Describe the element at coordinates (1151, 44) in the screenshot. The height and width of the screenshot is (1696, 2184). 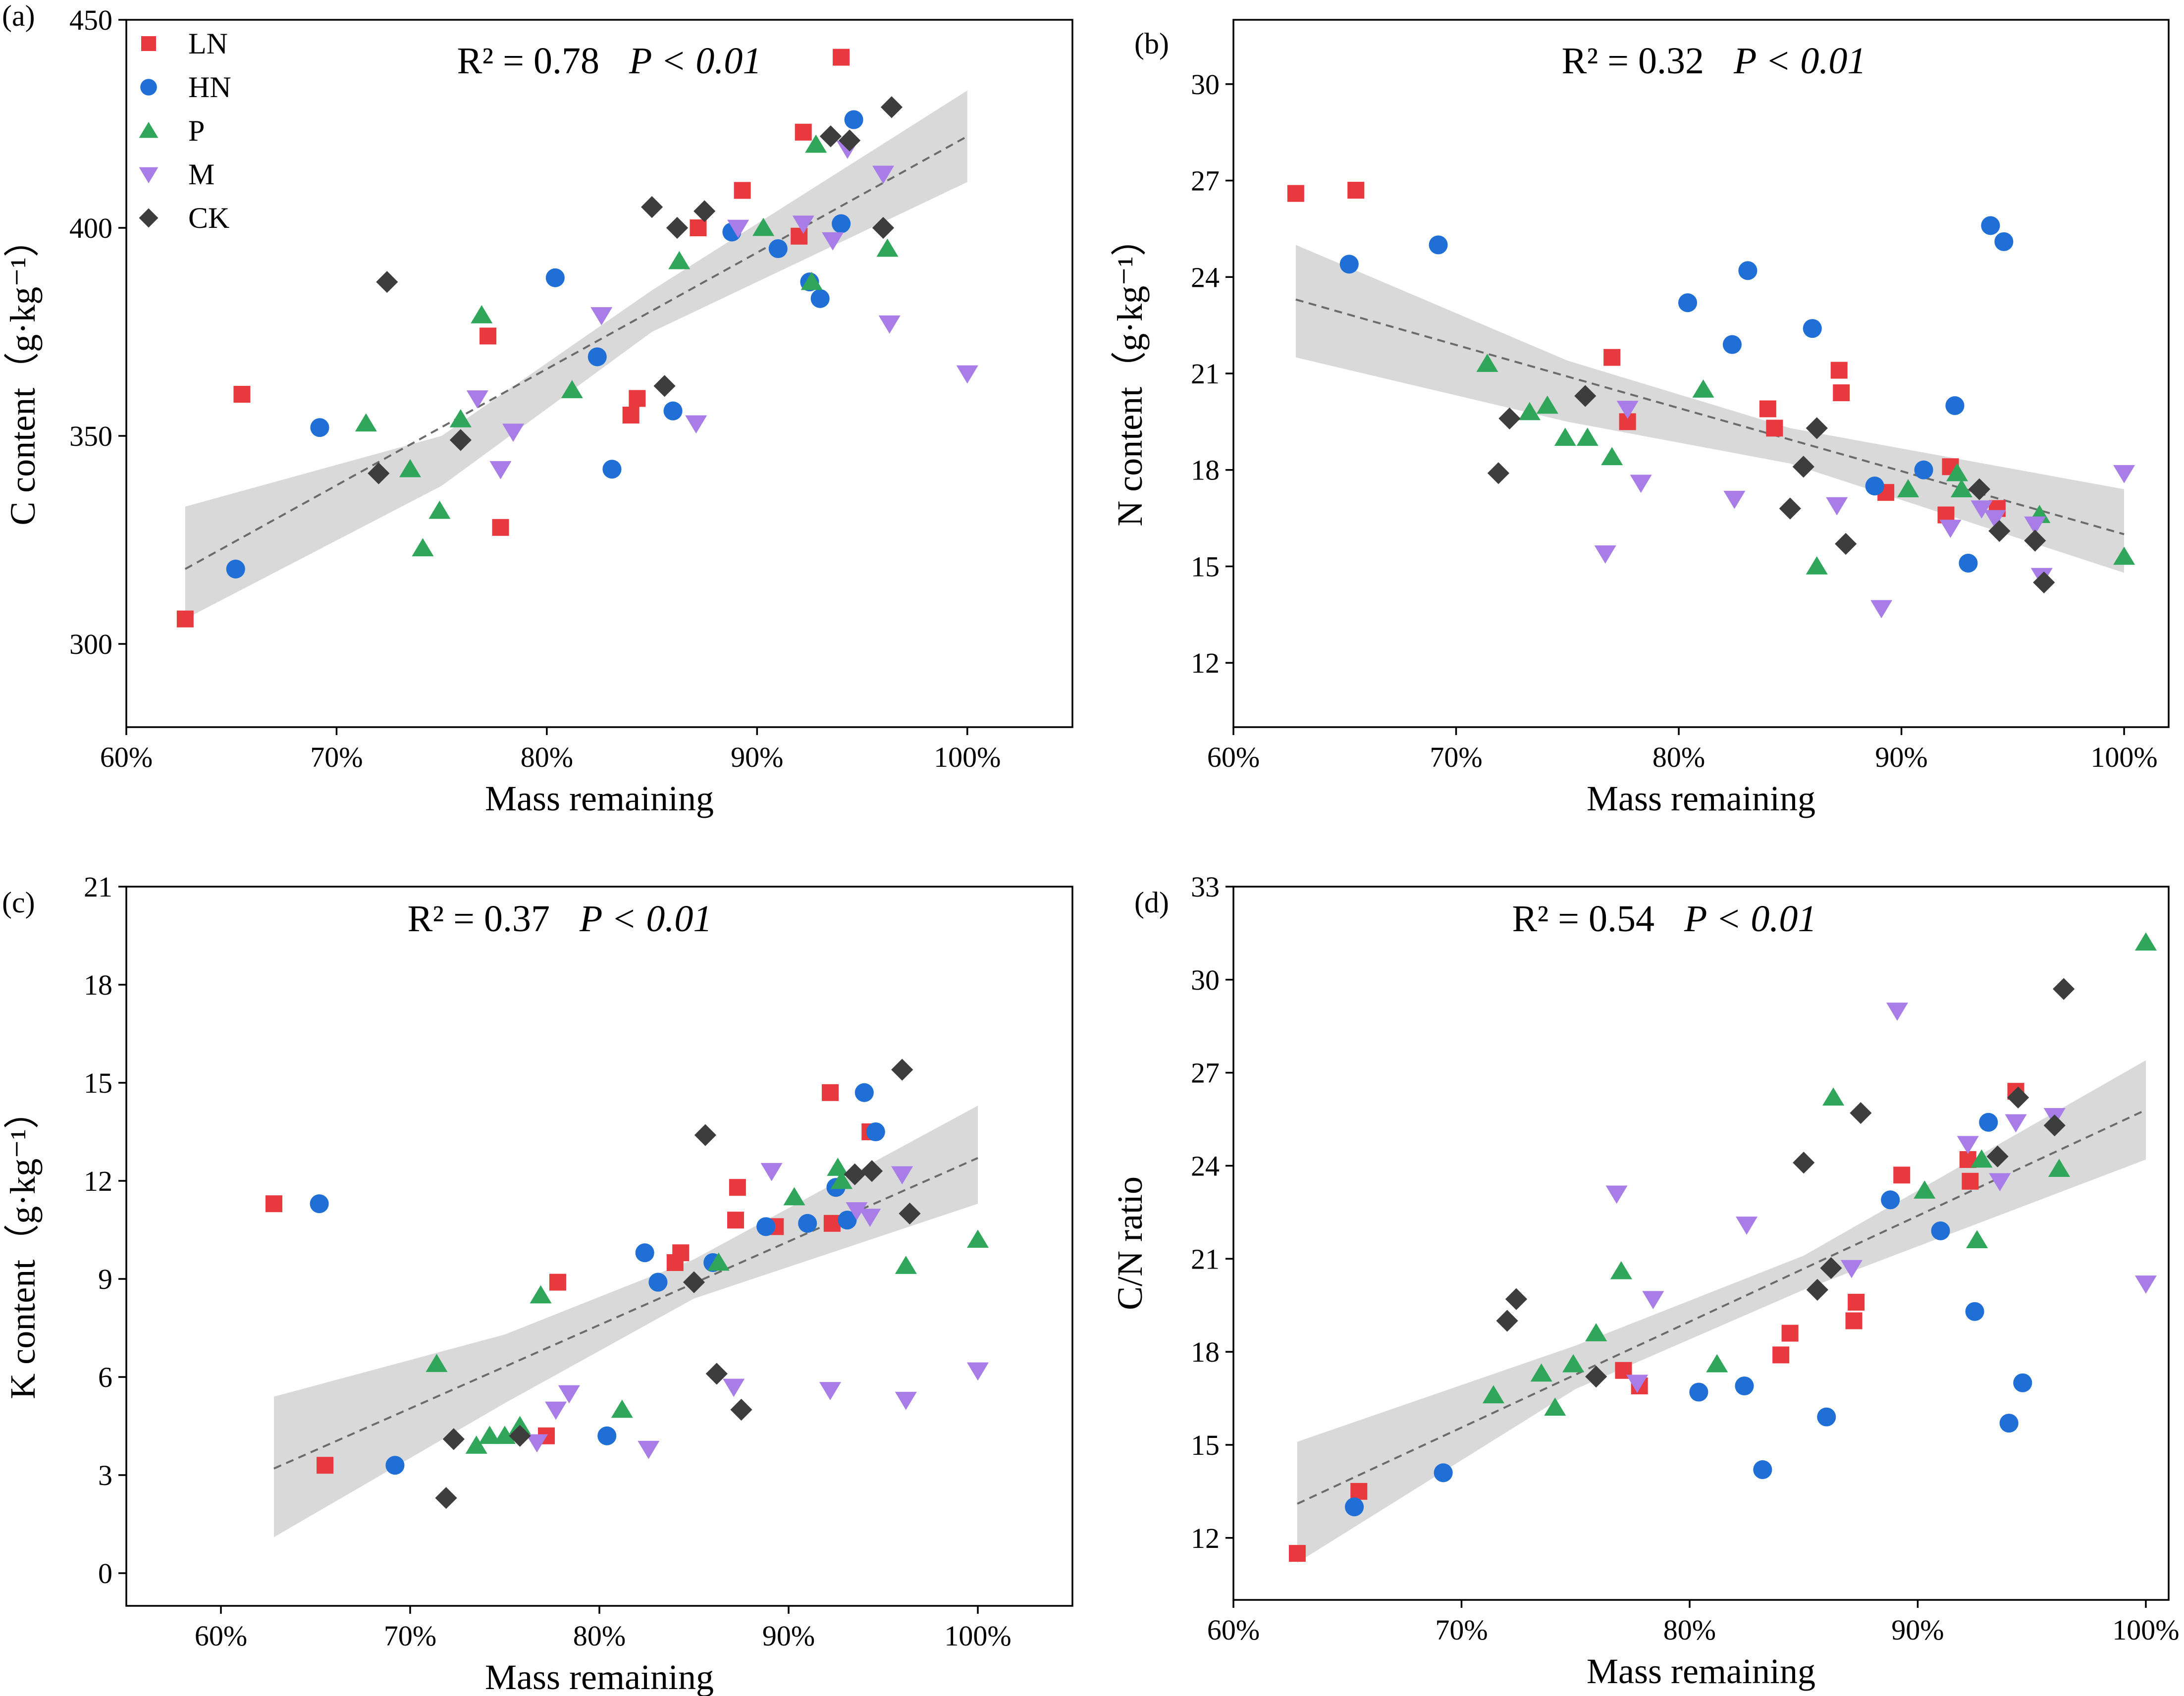
I see `panel-label: (b)` at that location.